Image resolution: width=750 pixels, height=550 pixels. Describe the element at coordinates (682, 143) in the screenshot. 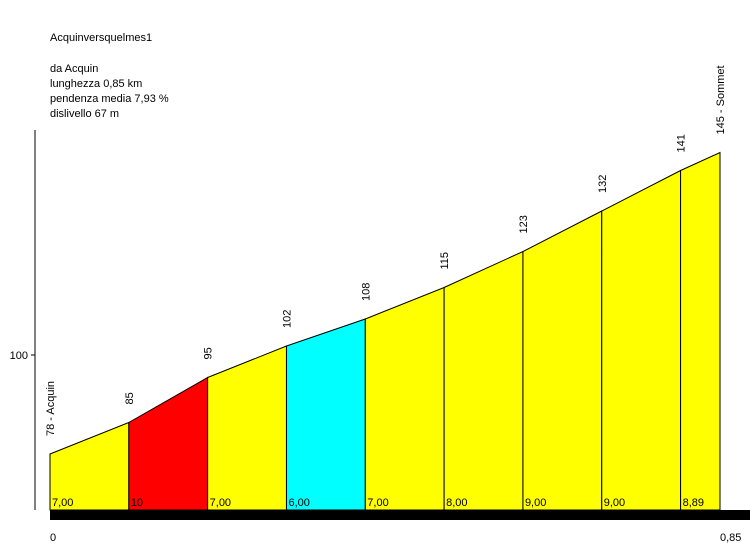

I see `altitude-label: 141` at that location.